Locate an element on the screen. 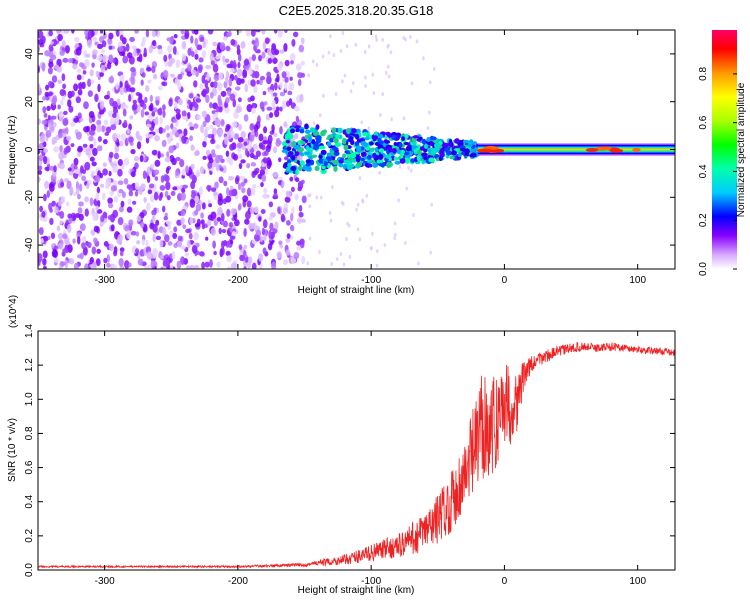  snr-x-tick-label: -200 is located at coordinates (238, 581).